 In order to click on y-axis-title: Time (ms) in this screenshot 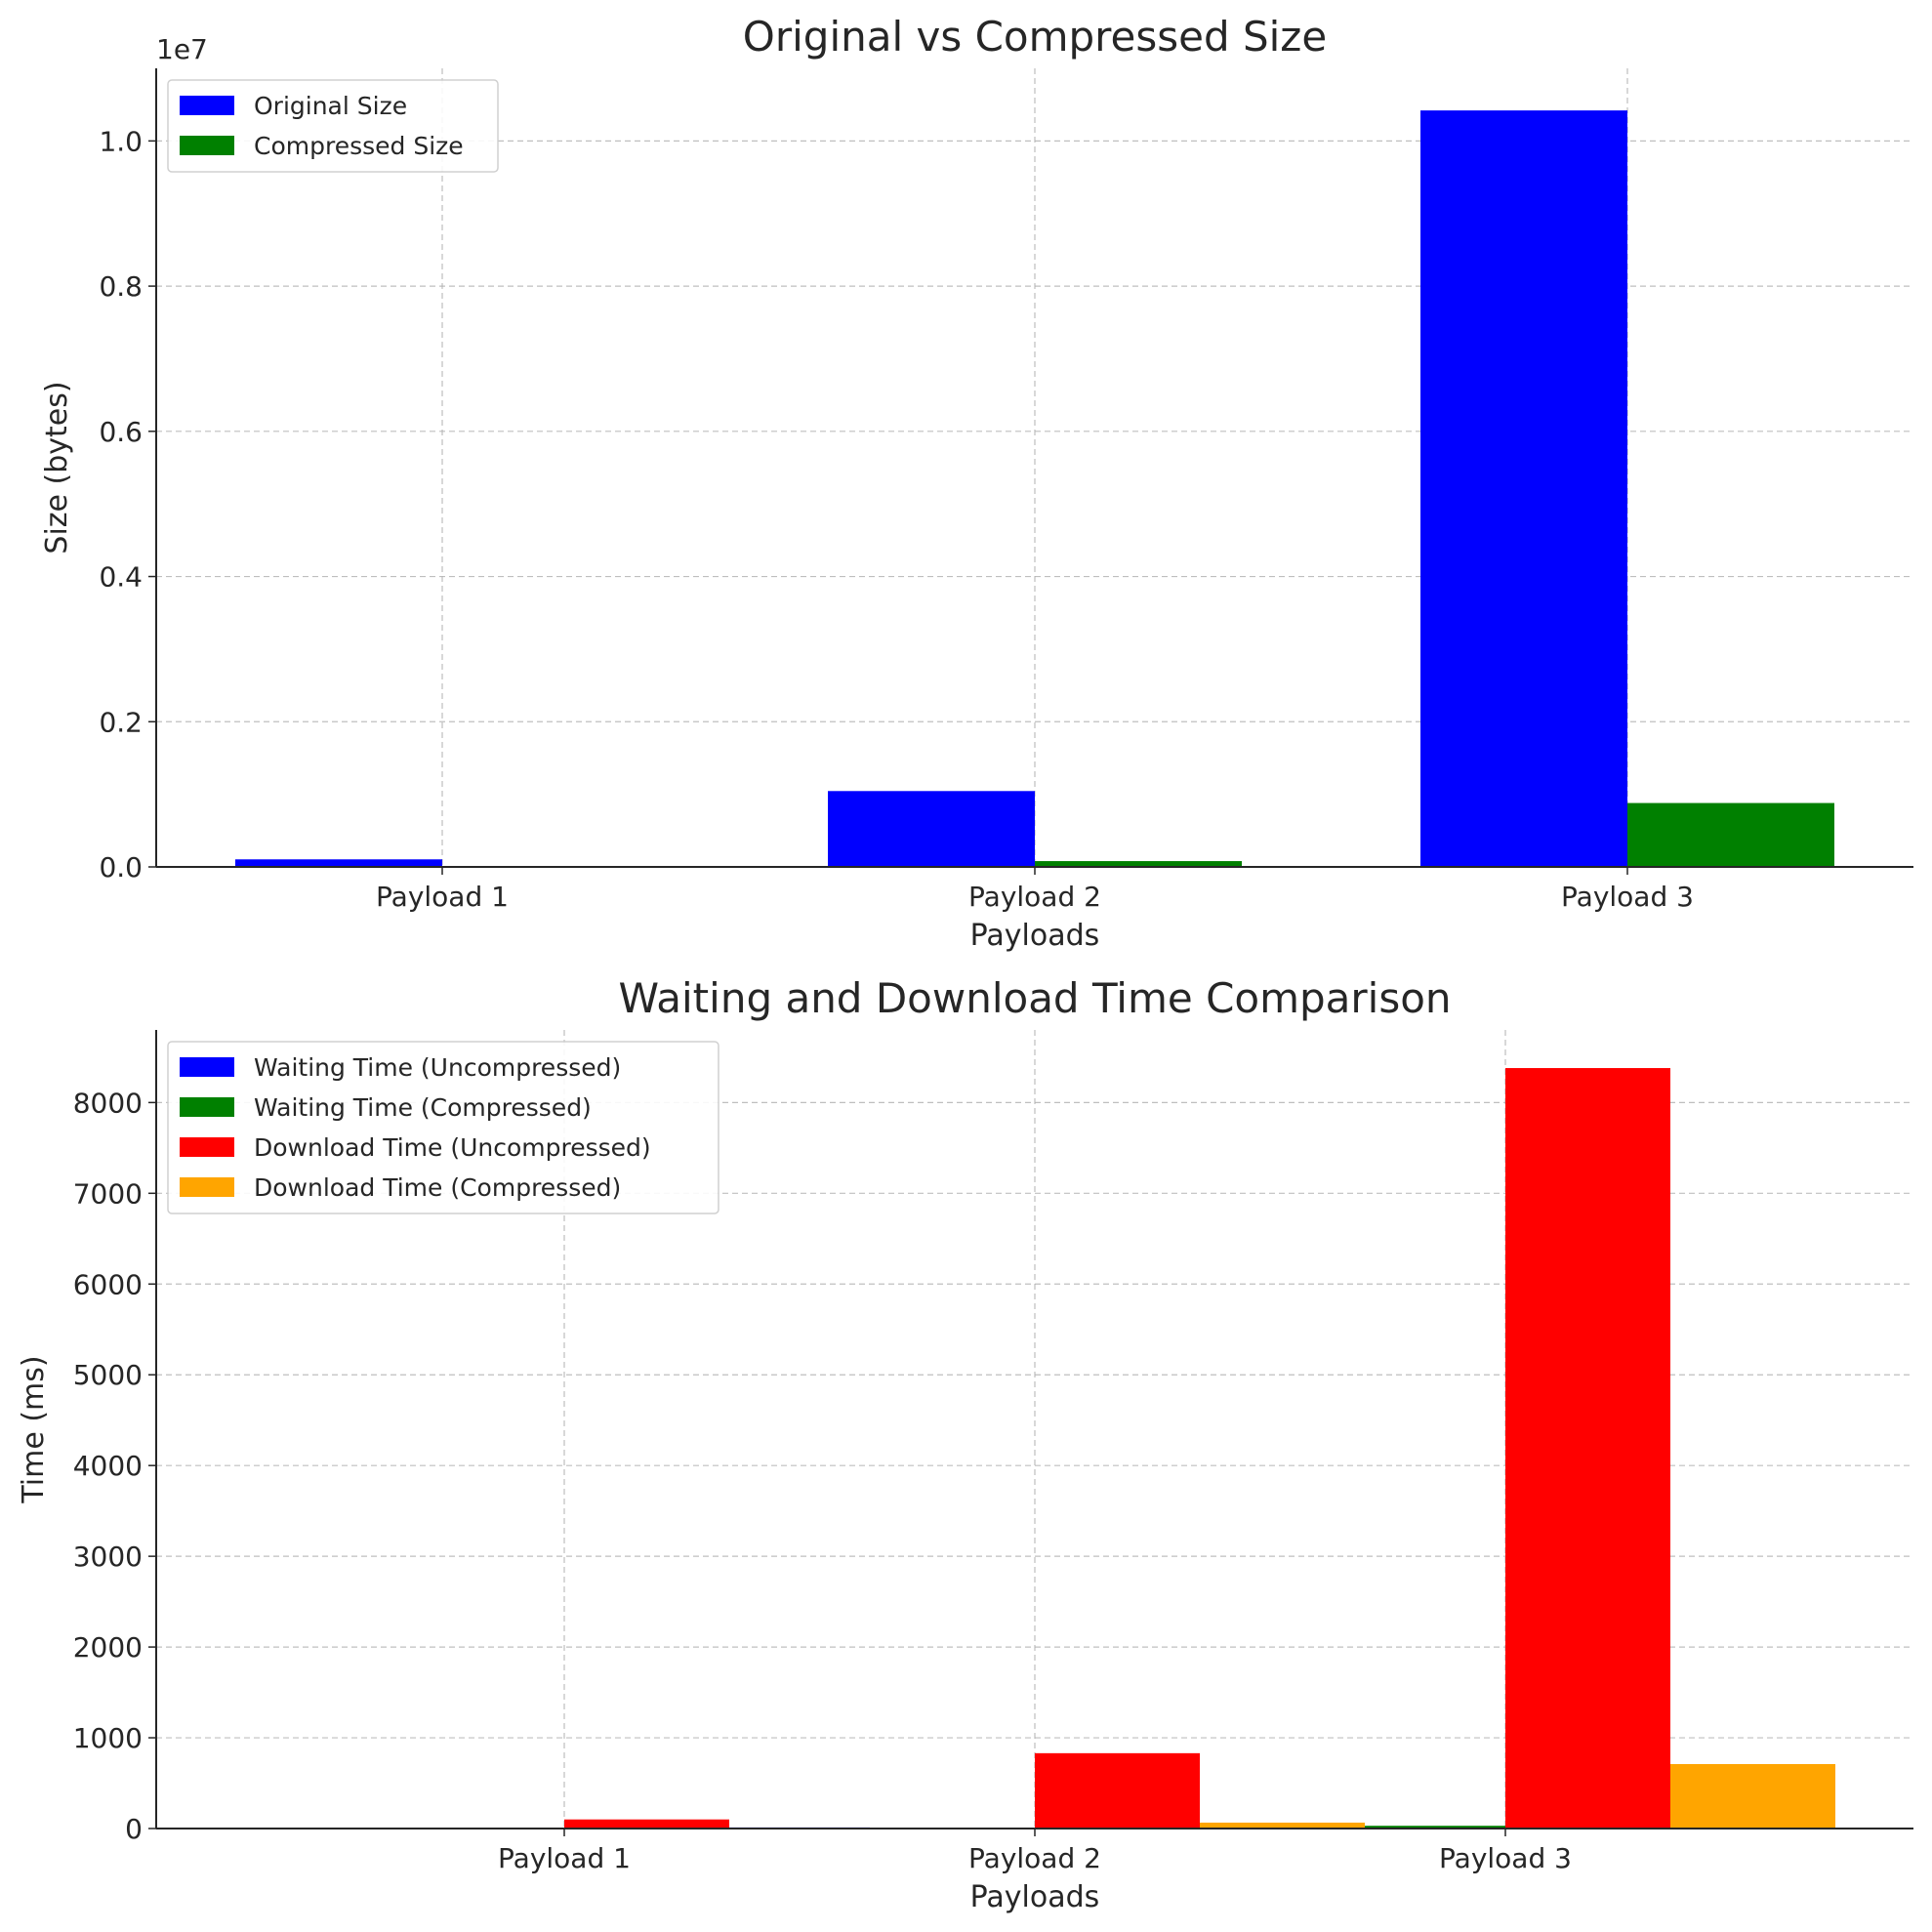, I will do `click(34, 1429)`.